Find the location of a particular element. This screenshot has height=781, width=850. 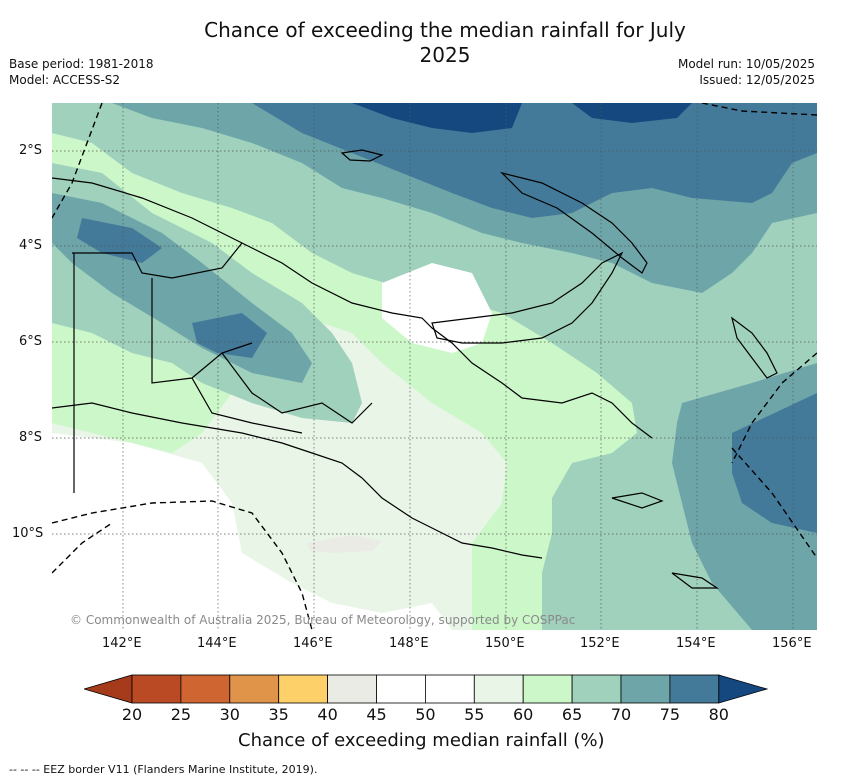

colorbar-tick-label: 40 is located at coordinates (327, 714).